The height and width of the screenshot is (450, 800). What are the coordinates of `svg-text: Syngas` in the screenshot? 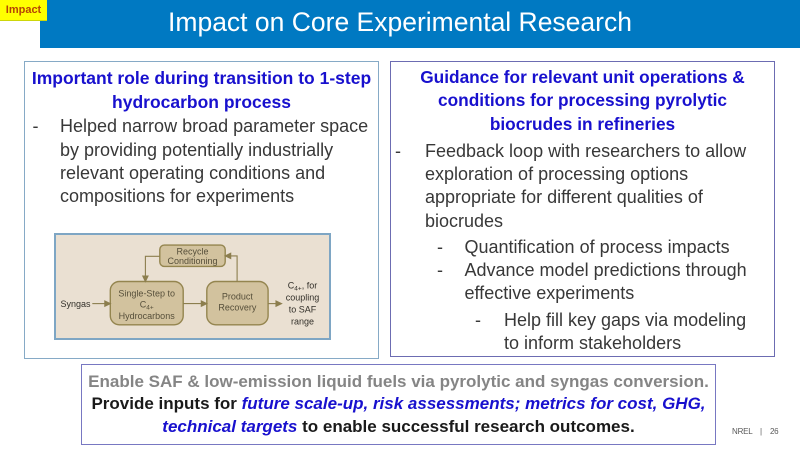 It's located at (75, 304).